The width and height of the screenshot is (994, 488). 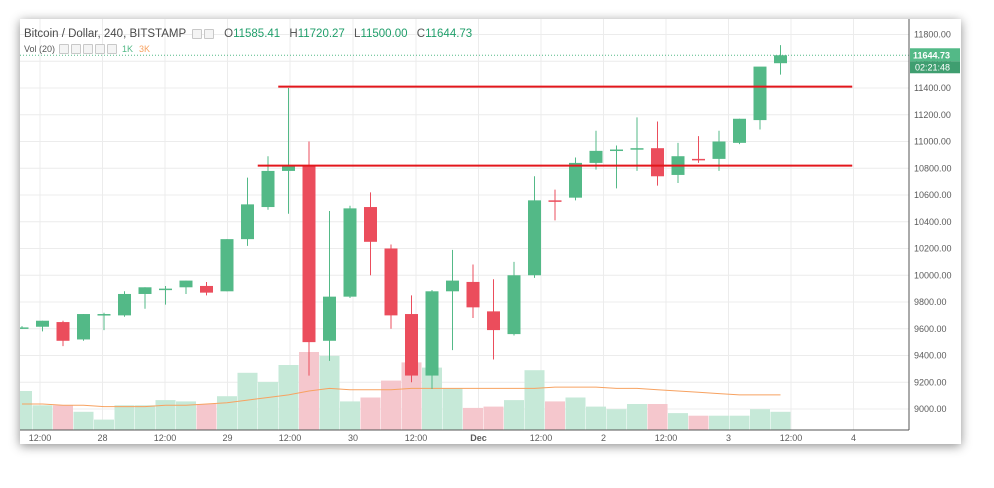 What do you see at coordinates (227, 438) in the screenshot?
I see `x-tick-label: 29` at bounding box center [227, 438].